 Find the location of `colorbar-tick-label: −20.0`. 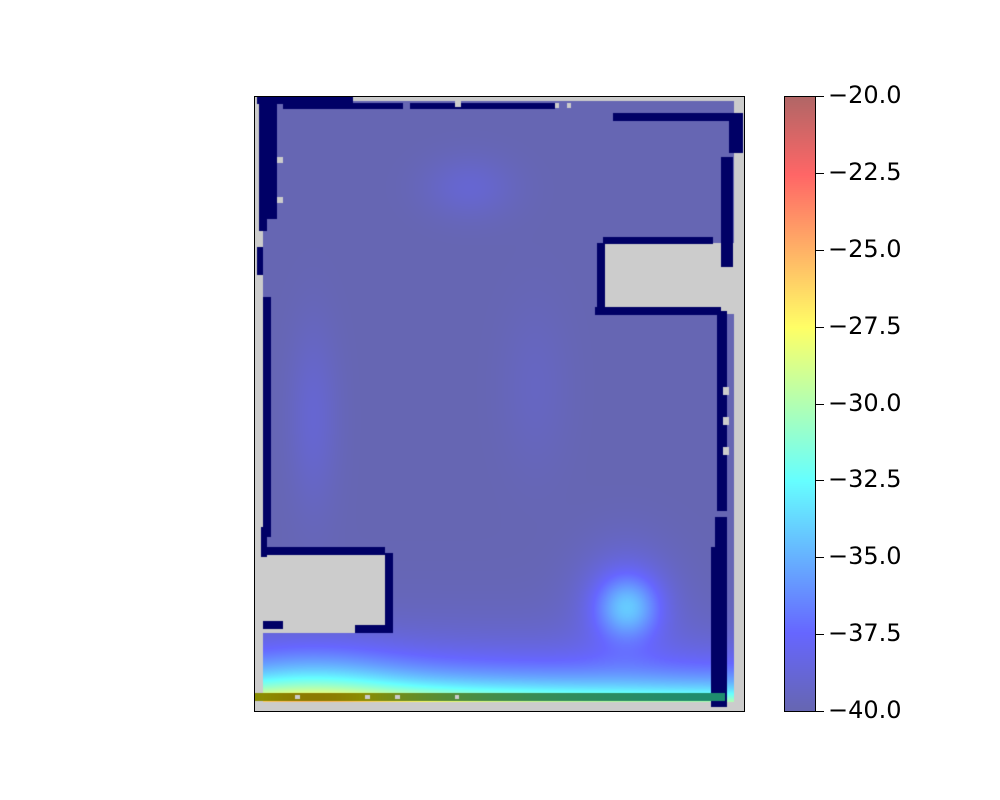

colorbar-tick-label: −20.0 is located at coordinates (865, 95).